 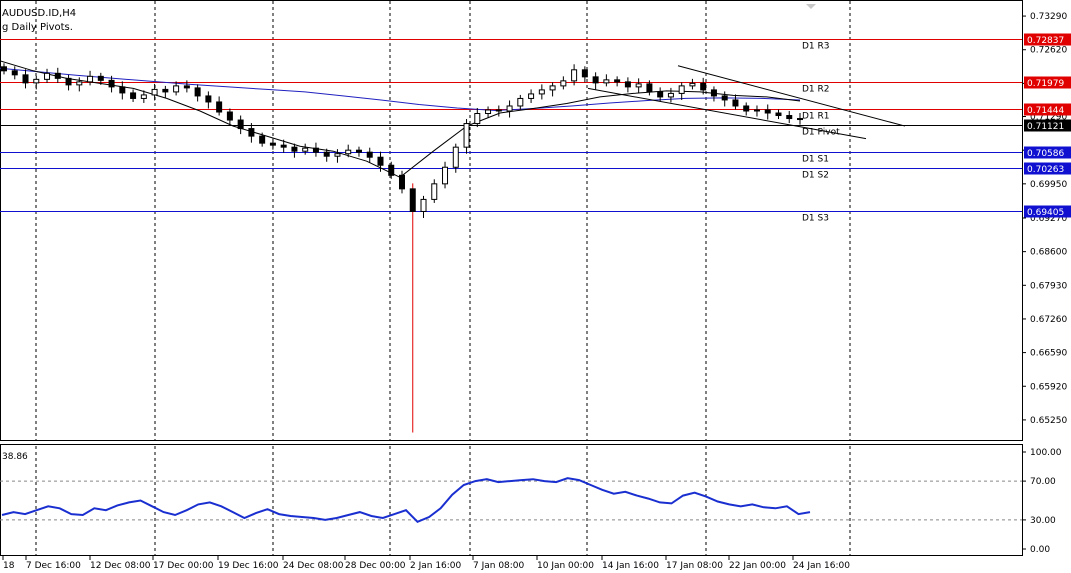 I want to click on time-tick-label: 17 Jan 08:00, so click(x=694, y=566).